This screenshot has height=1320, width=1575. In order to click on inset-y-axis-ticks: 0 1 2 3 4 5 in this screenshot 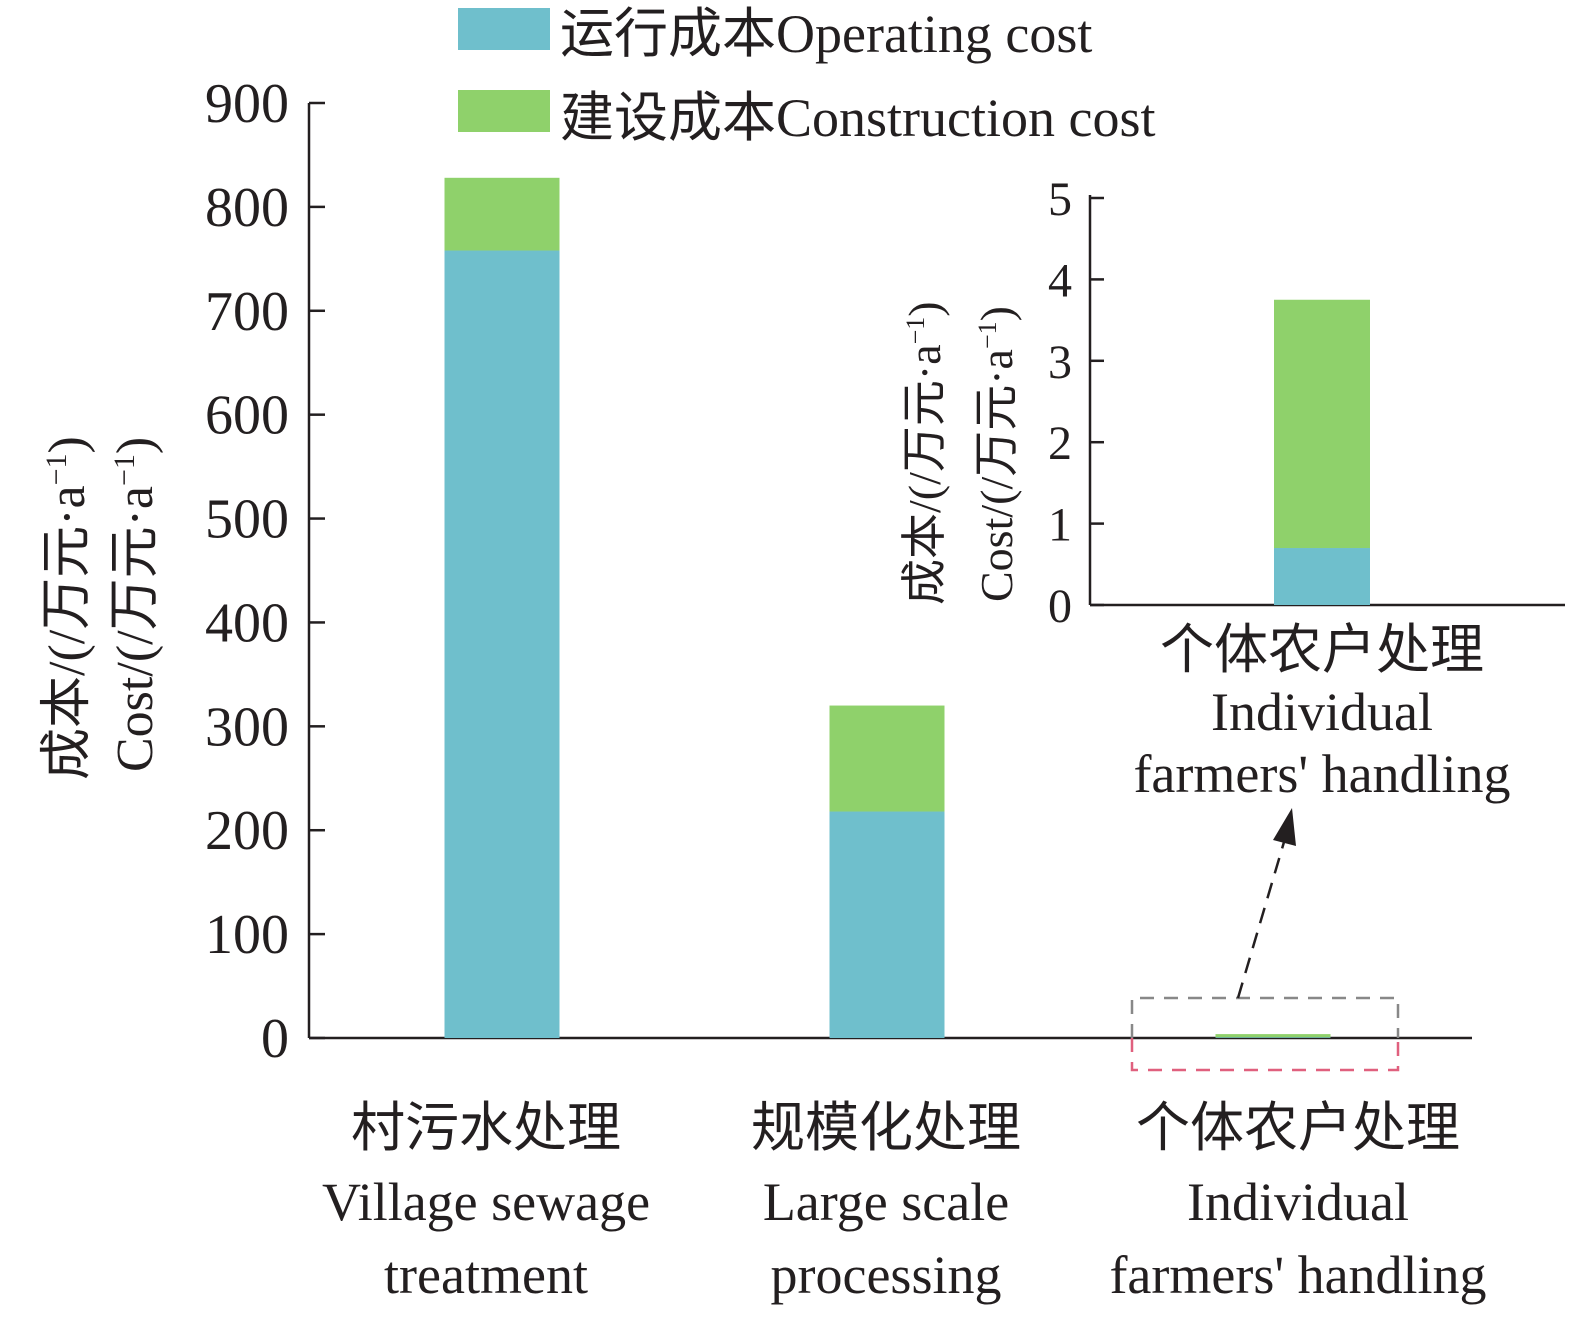, I will do `click(1076, 403)`.